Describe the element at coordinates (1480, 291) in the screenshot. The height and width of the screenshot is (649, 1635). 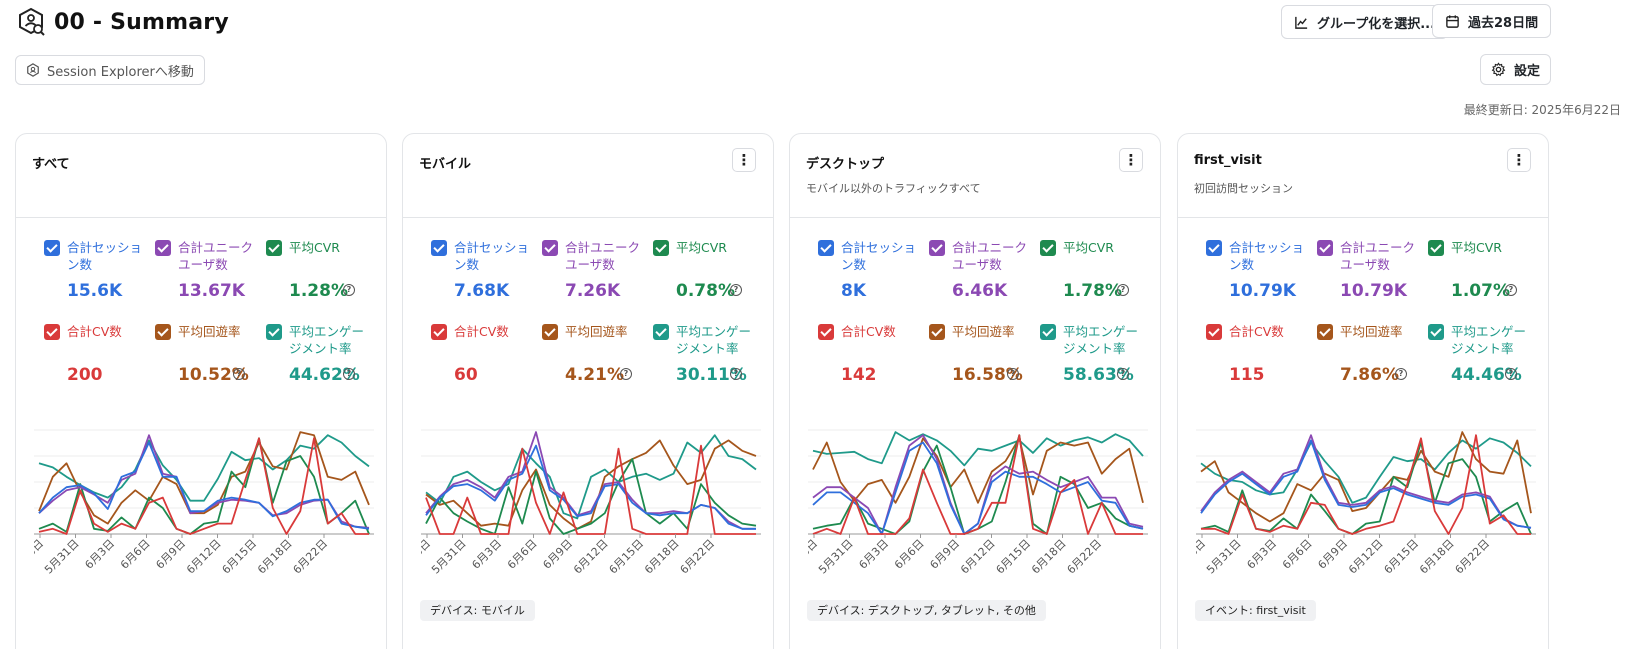
I see `metric-value: 1.07%` at that location.